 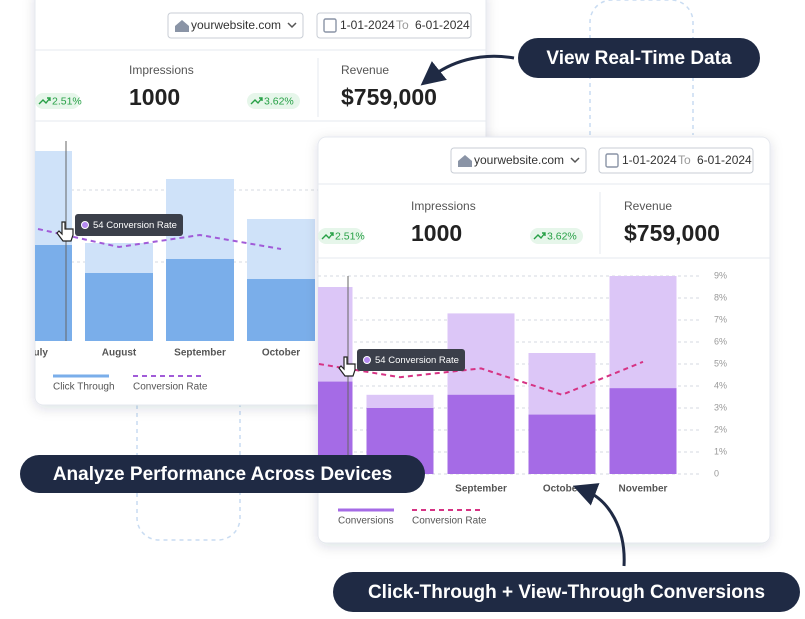 What do you see at coordinates (720, 385) in the screenshot?
I see `y-tick-label: 4%` at bounding box center [720, 385].